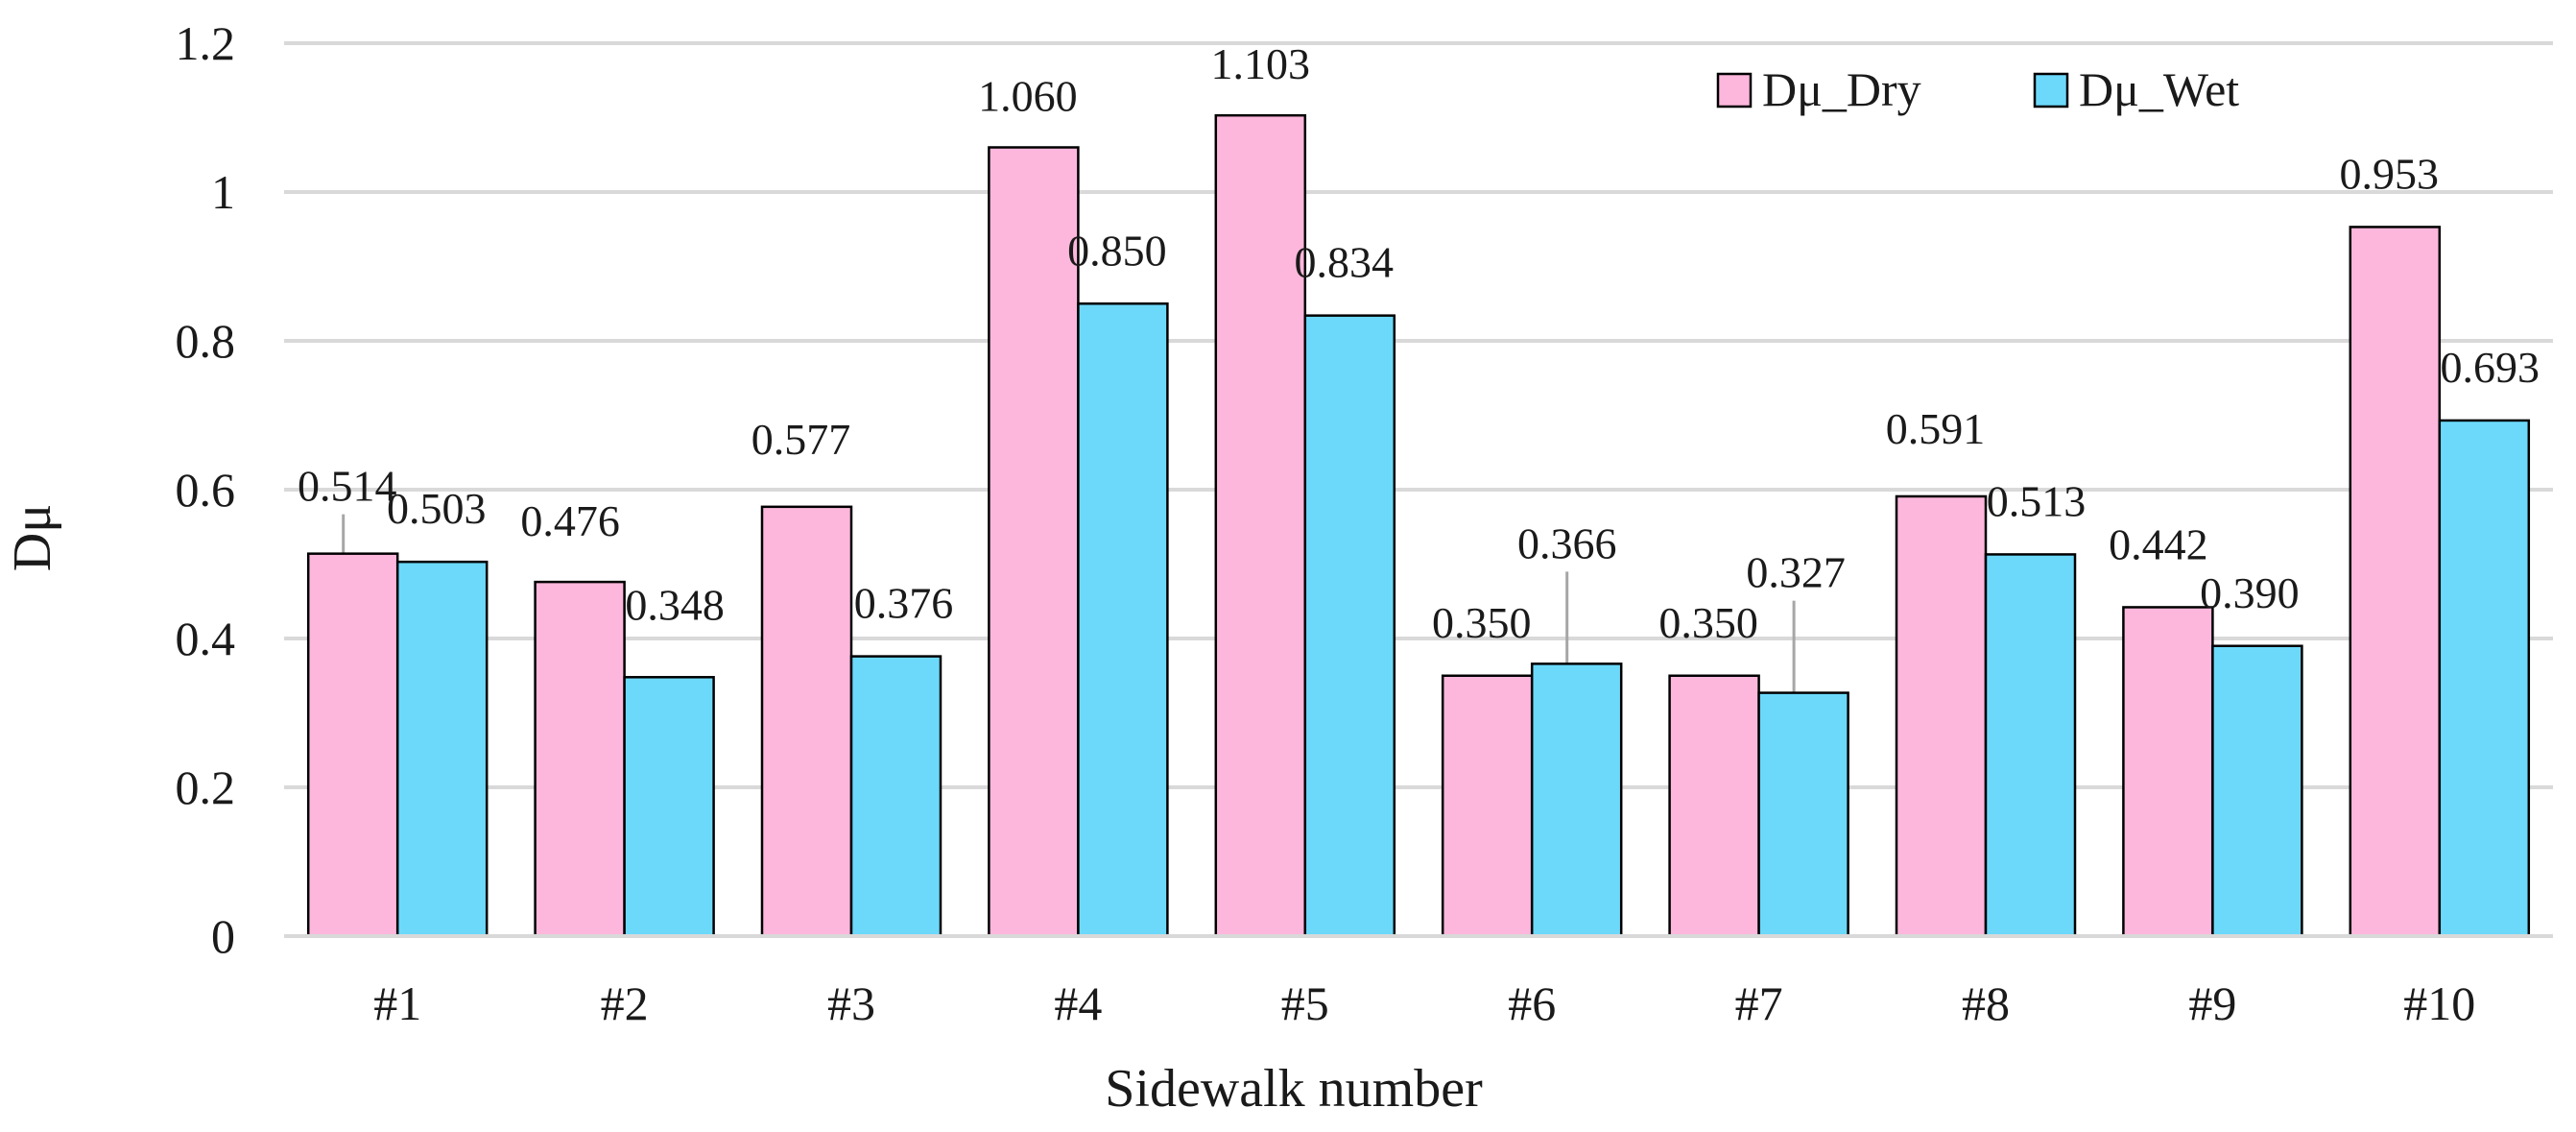  What do you see at coordinates (1345, 262) in the screenshot?
I see `data-label-wet: 0.834` at bounding box center [1345, 262].